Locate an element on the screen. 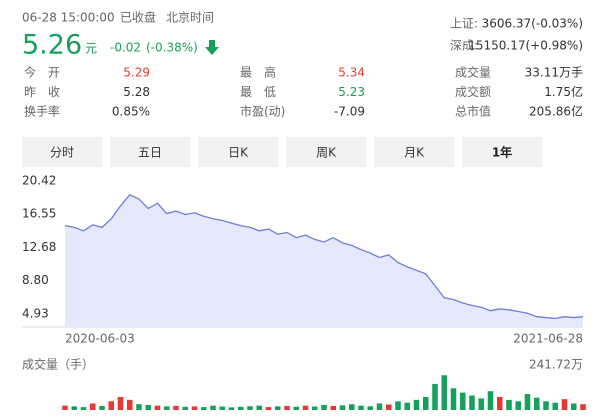  stat-label: 成交量 is located at coordinates (473, 72).